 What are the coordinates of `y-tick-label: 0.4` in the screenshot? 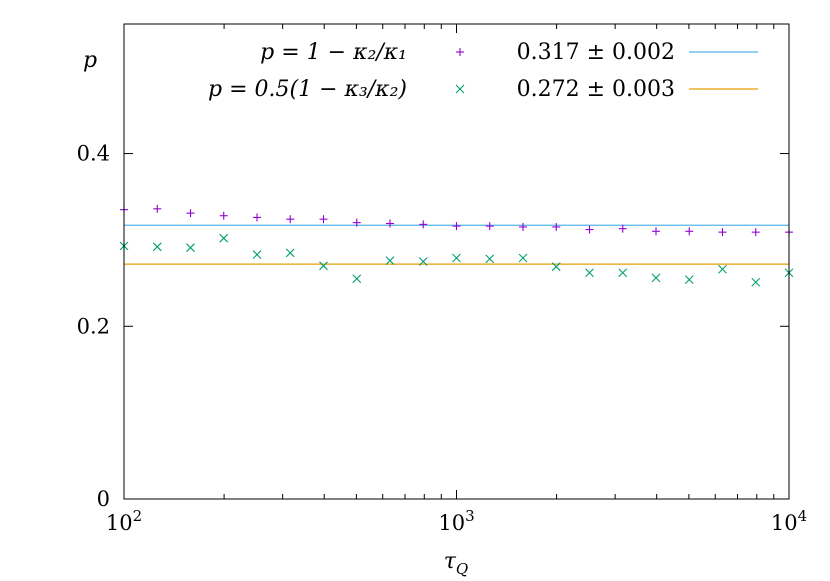 It's located at (93, 154).